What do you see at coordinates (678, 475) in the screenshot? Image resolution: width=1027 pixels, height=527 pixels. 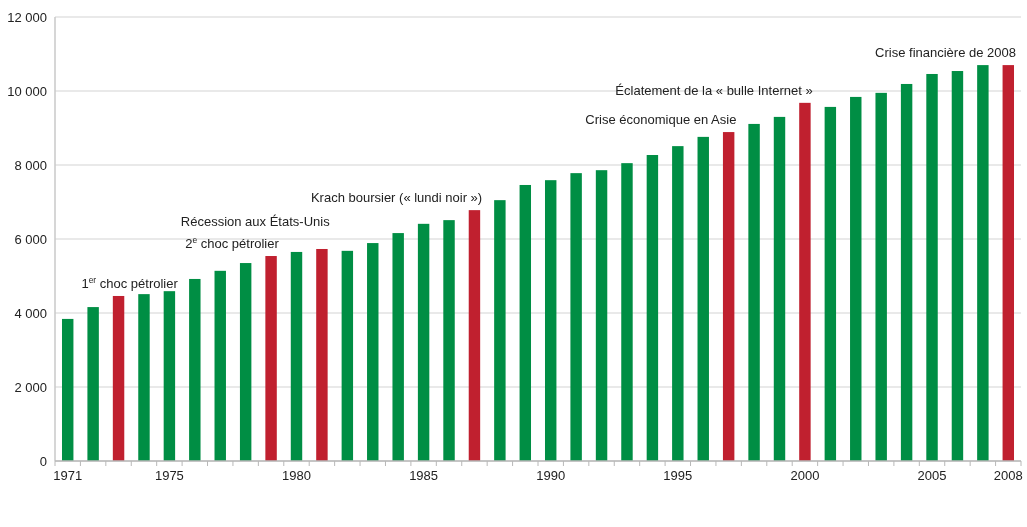 I see `x-tick-label: 1995` at bounding box center [678, 475].